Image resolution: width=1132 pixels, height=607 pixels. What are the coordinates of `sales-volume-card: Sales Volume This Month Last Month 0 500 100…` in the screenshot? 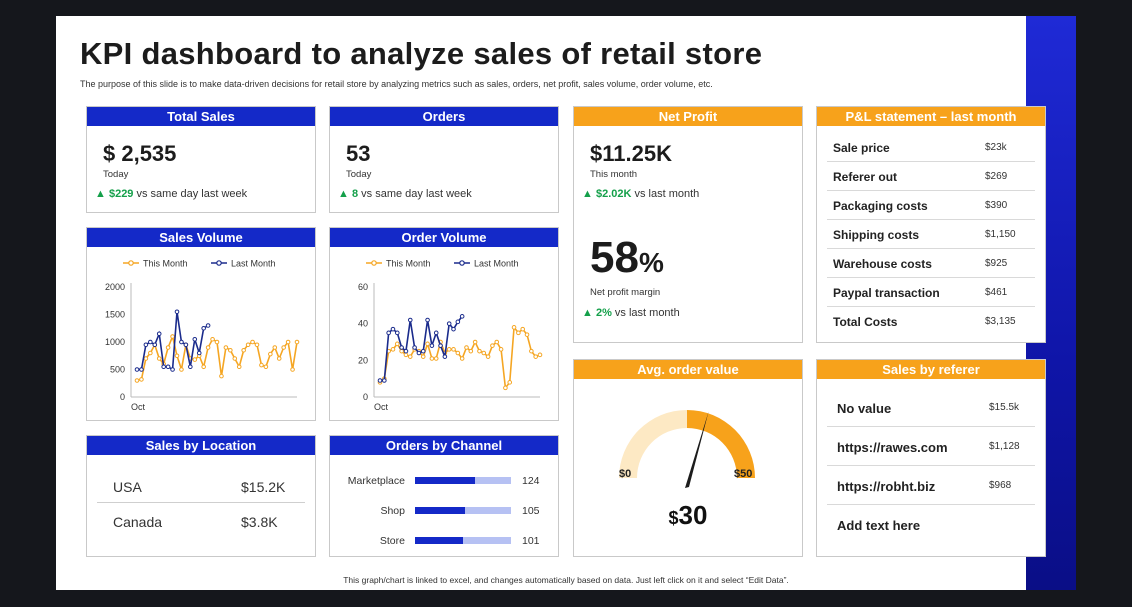 It's located at (201, 324).